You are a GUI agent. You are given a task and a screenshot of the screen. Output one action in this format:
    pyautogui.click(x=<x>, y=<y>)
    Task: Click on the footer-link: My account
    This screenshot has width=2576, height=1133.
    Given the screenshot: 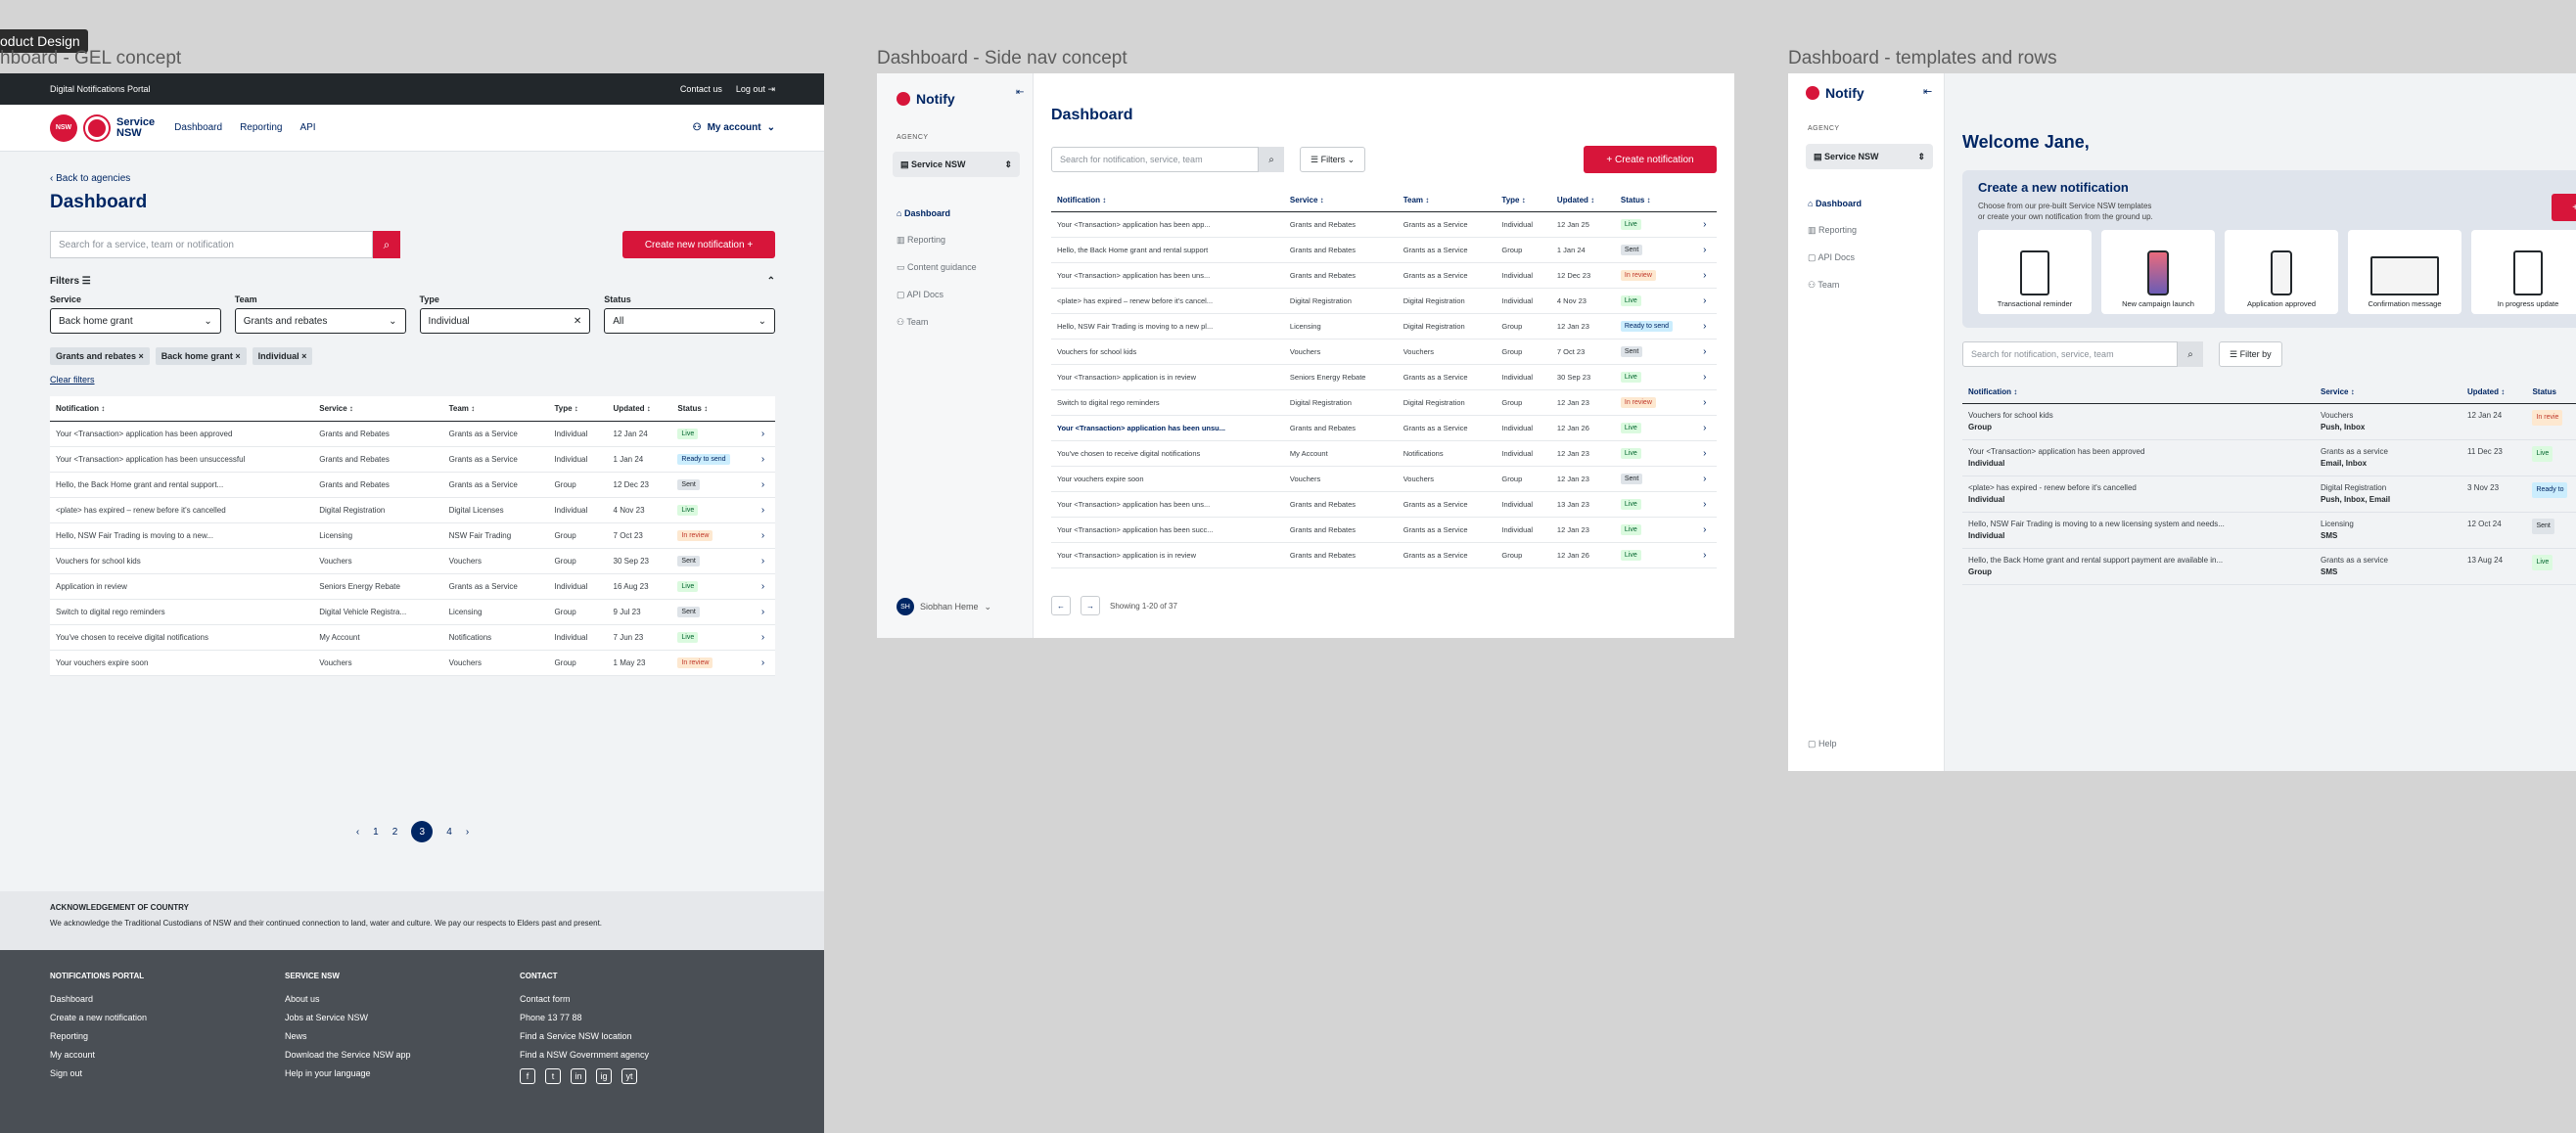 What is the action you would take?
    pyautogui.click(x=73, y=1055)
    